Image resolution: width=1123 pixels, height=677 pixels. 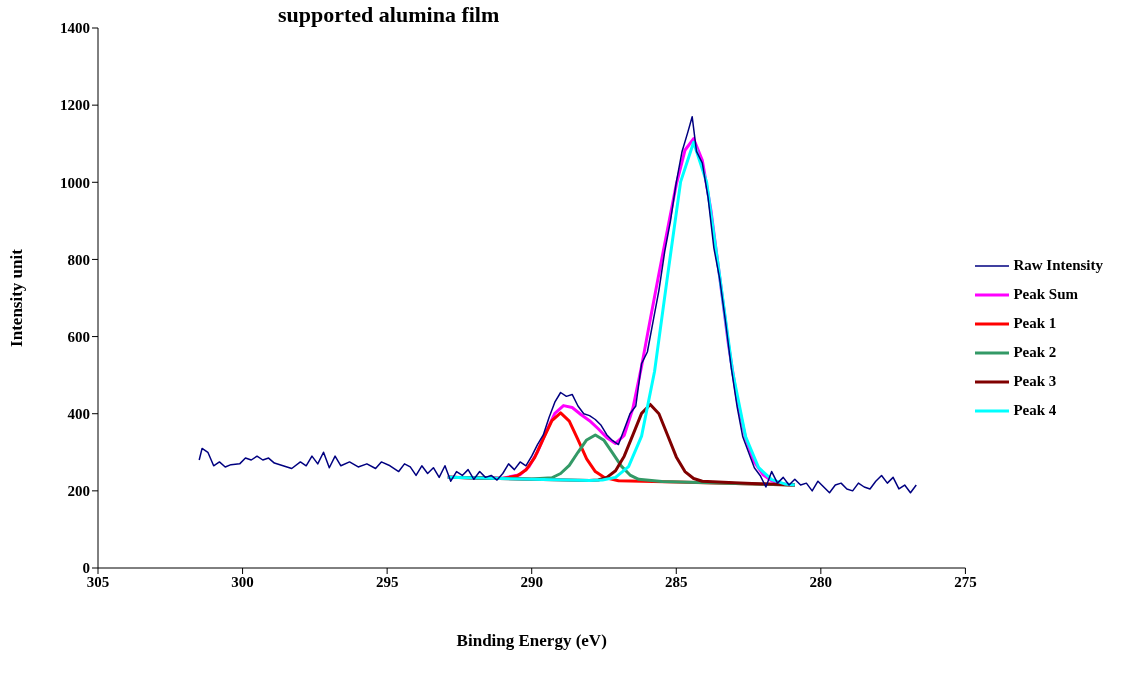 What do you see at coordinates (242, 581) in the screenshot?
I see `x-tick-label: 300` at bounding box center [242, 581].